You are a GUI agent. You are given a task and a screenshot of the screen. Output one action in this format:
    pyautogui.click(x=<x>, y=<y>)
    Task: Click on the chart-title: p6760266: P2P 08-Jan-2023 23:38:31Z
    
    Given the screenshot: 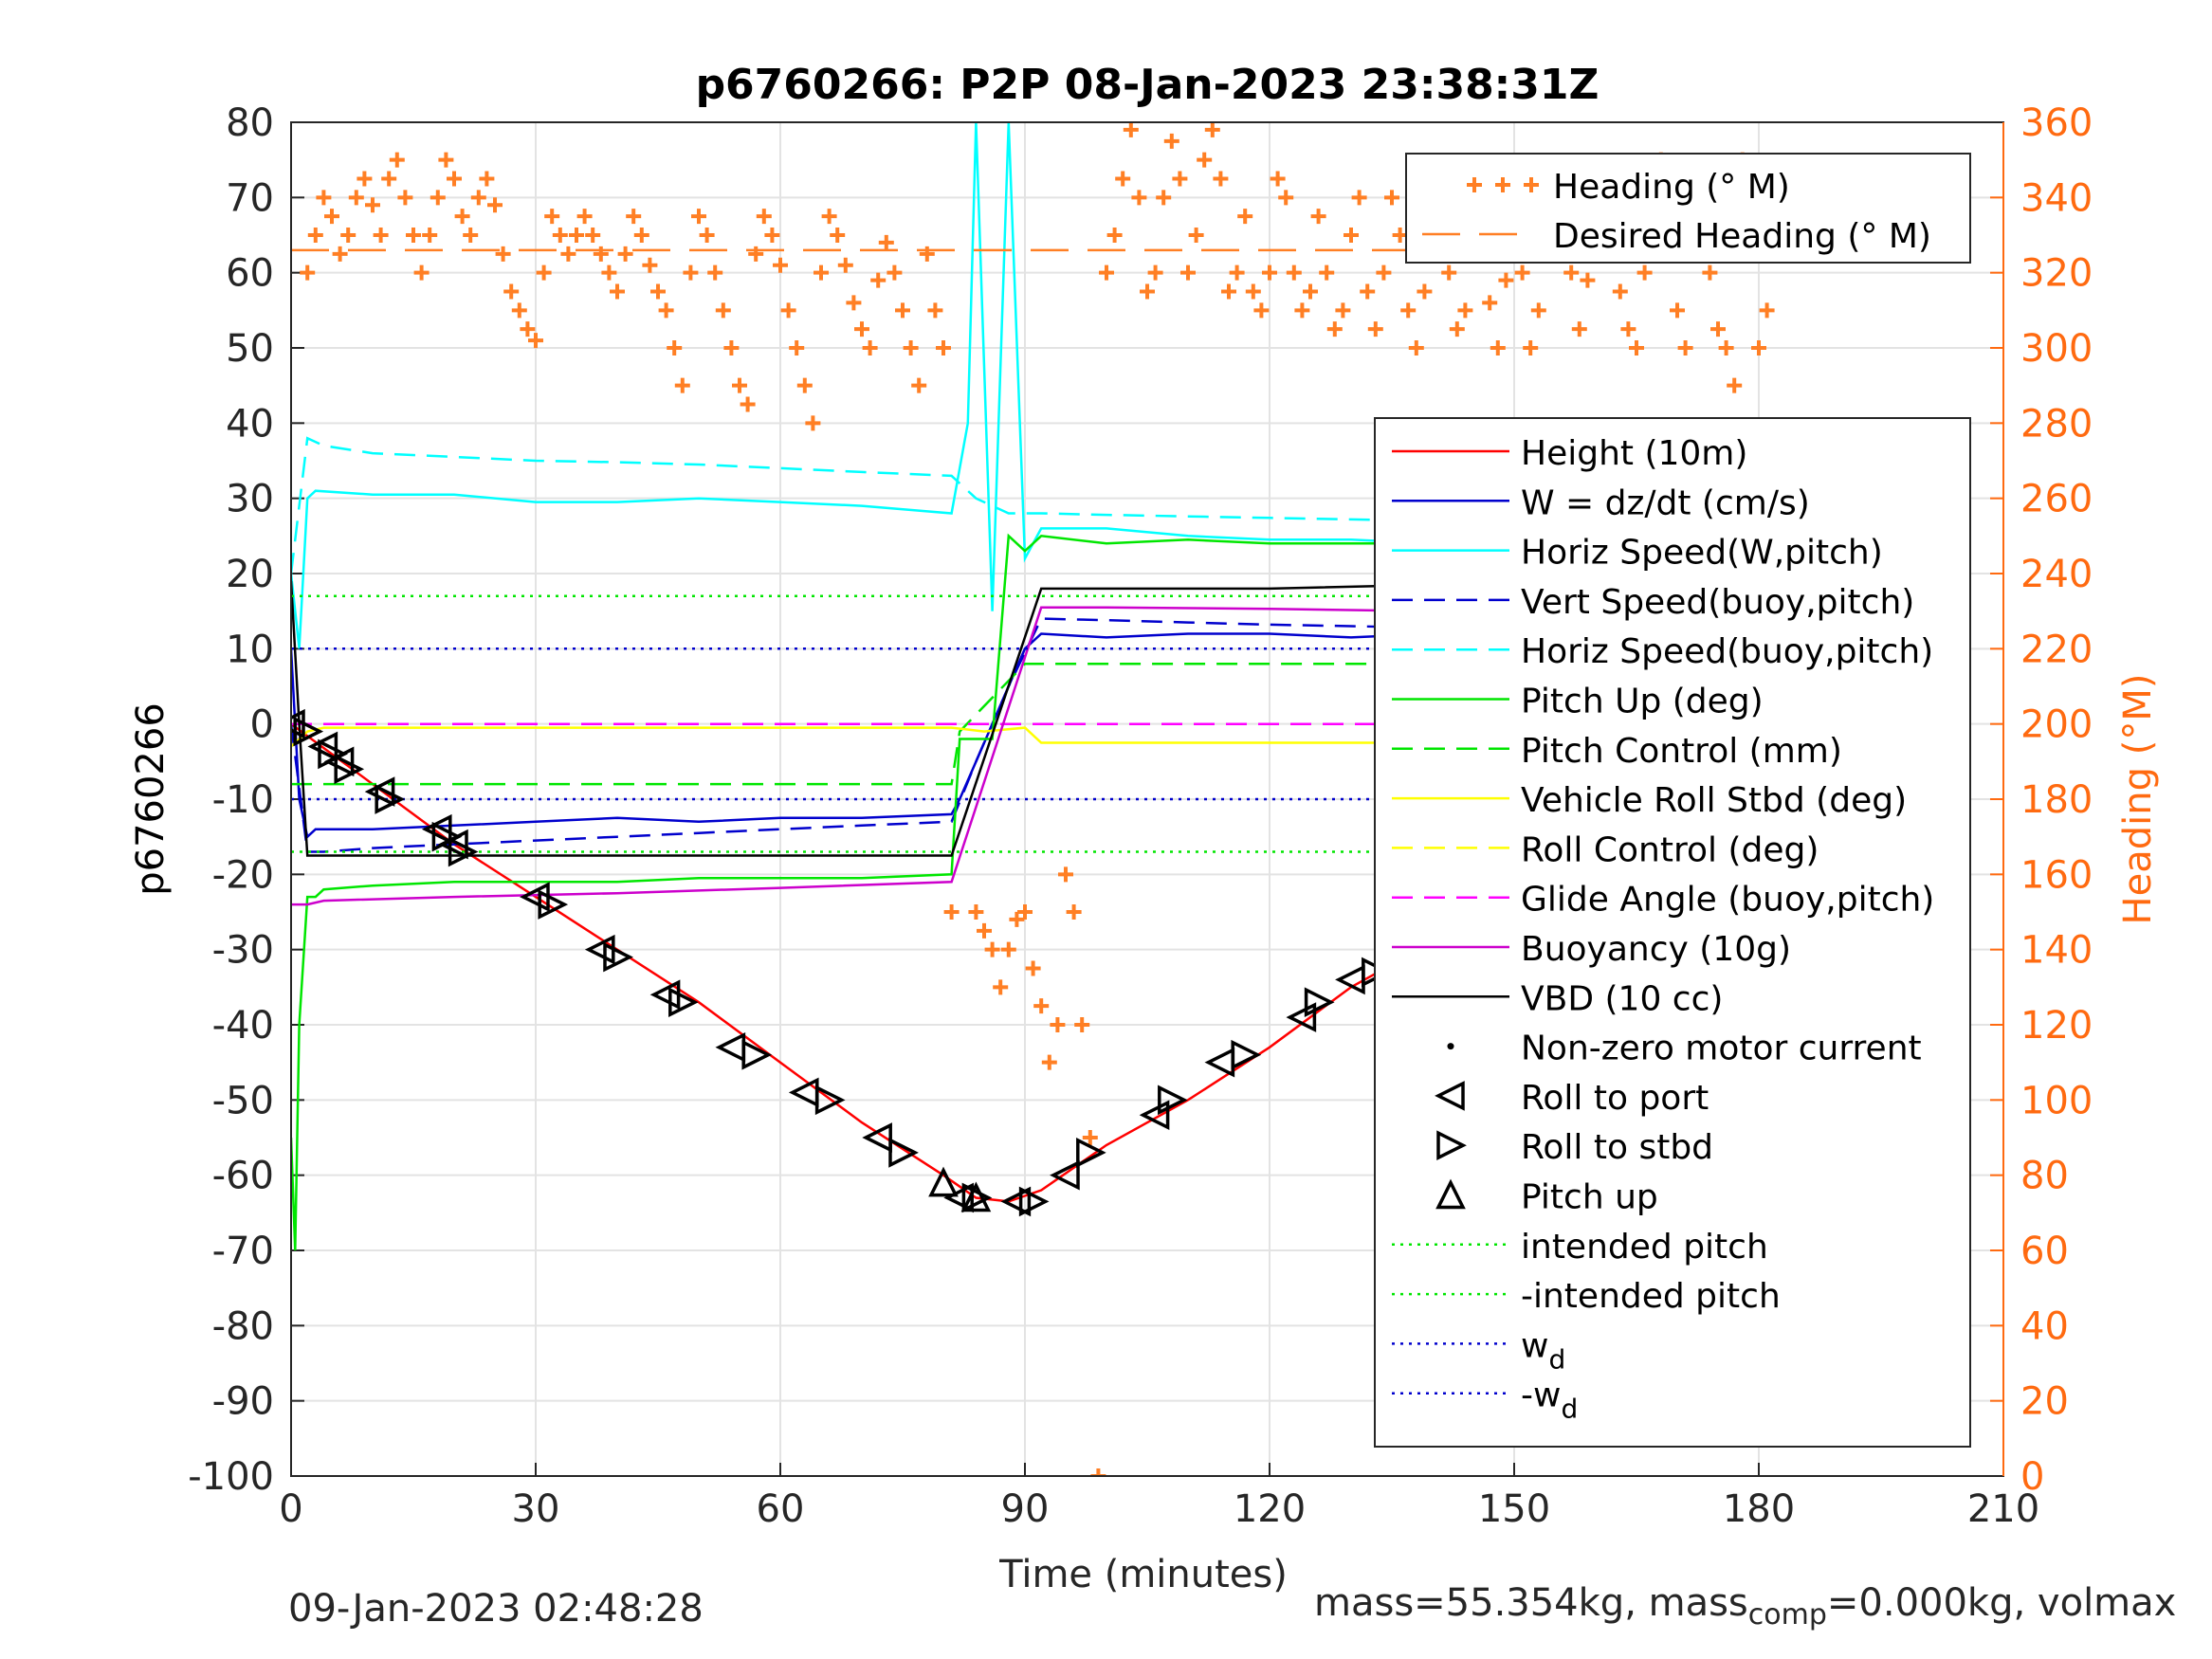 What is the action you would take?
    pyautogui.click(x=1148, y=85)
    